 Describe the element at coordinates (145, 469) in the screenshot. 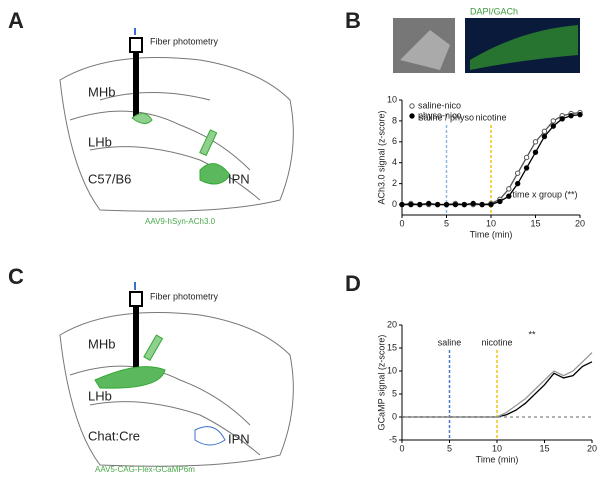

I see `virus-label: AAV5-CAG-Flex-GCaMP6m` at that location.